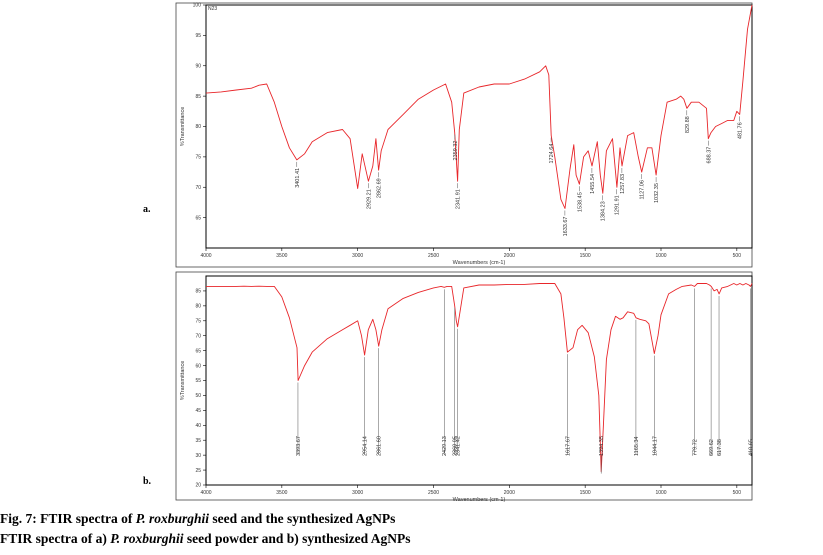 This screenshot has height=555, width=823. I want to click on peak-label: 617.38, so click(720, 447).